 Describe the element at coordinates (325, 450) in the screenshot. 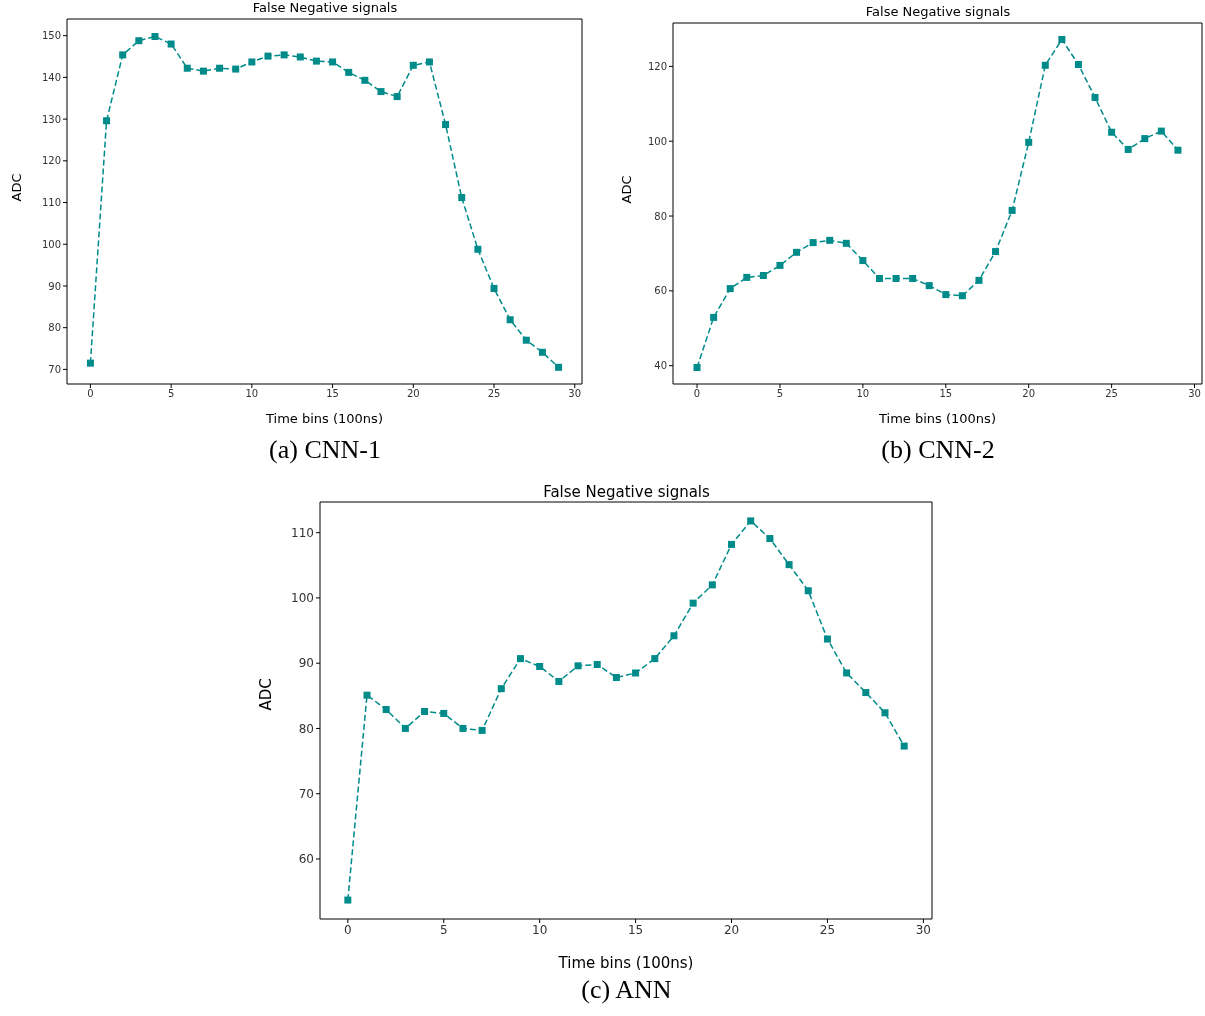

I see `text: (a) CNN-1` at that location.